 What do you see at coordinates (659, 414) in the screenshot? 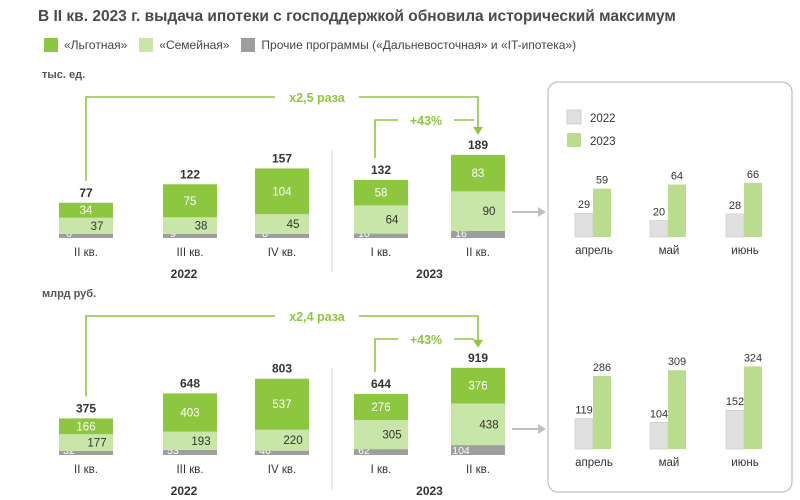
I see `month-value-2022-3-1: 104` at bounding box center [659, 414].